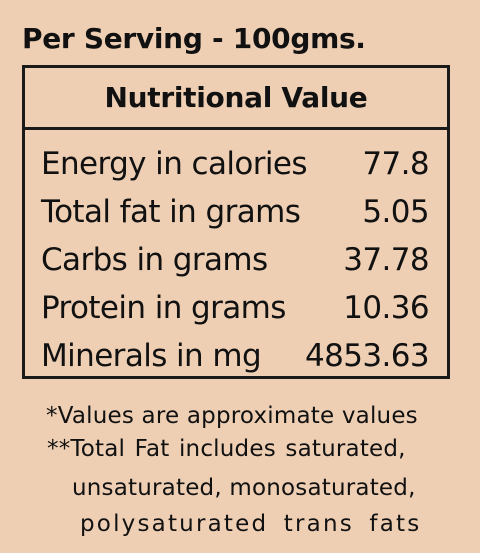  Describe the element at coordinates (367, 356) in the screenshot. I see `row-value: 4853.63` at that location.